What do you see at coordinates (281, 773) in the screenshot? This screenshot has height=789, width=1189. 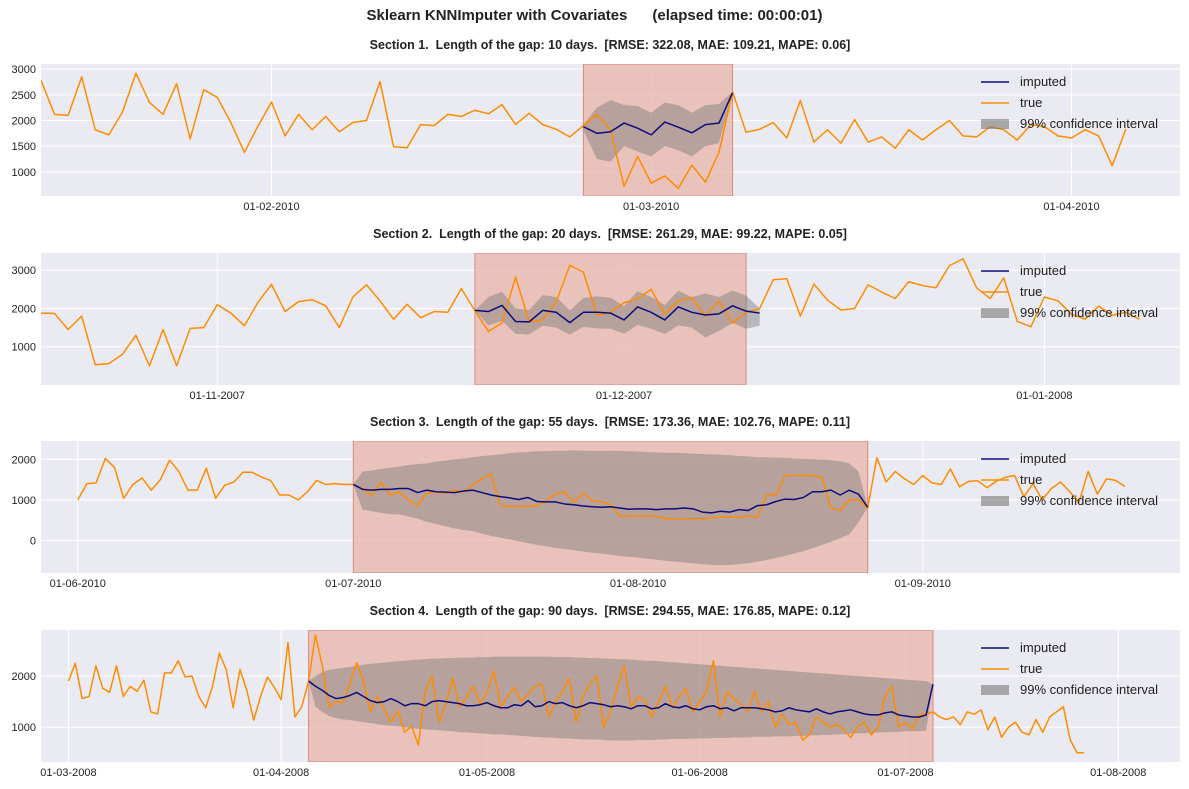 I see `x-tick-label: 01-04-2008` at bounding box center [281, 773].